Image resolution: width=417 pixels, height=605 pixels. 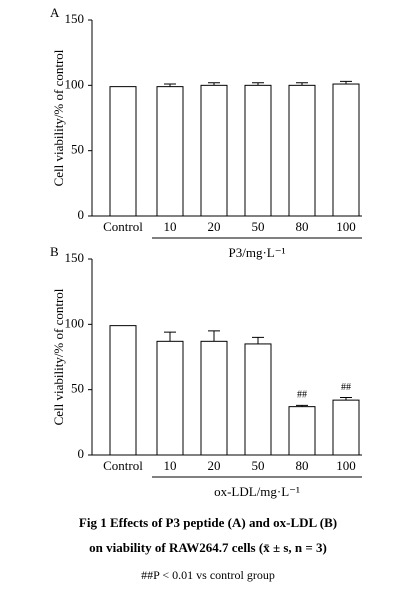 What do you see at coordinates (257, 491) in the screenshot?
I see `x-axis-label: ox-LDL/mg·L⁻¹` at bounding box center [257, 491].